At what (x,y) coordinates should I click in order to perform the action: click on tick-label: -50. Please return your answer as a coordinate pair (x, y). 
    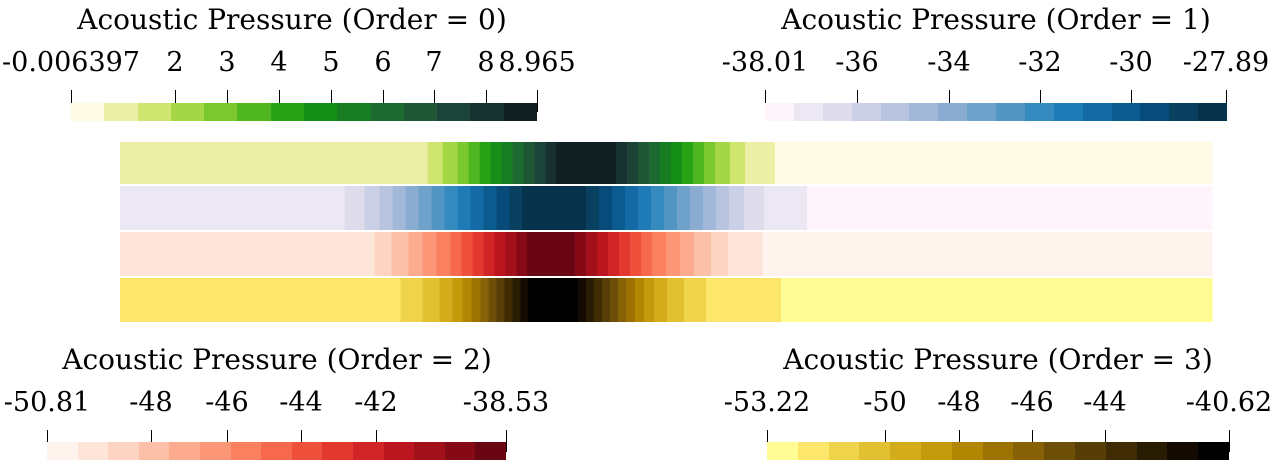
    Looking at the image, I should click on (884, 403).